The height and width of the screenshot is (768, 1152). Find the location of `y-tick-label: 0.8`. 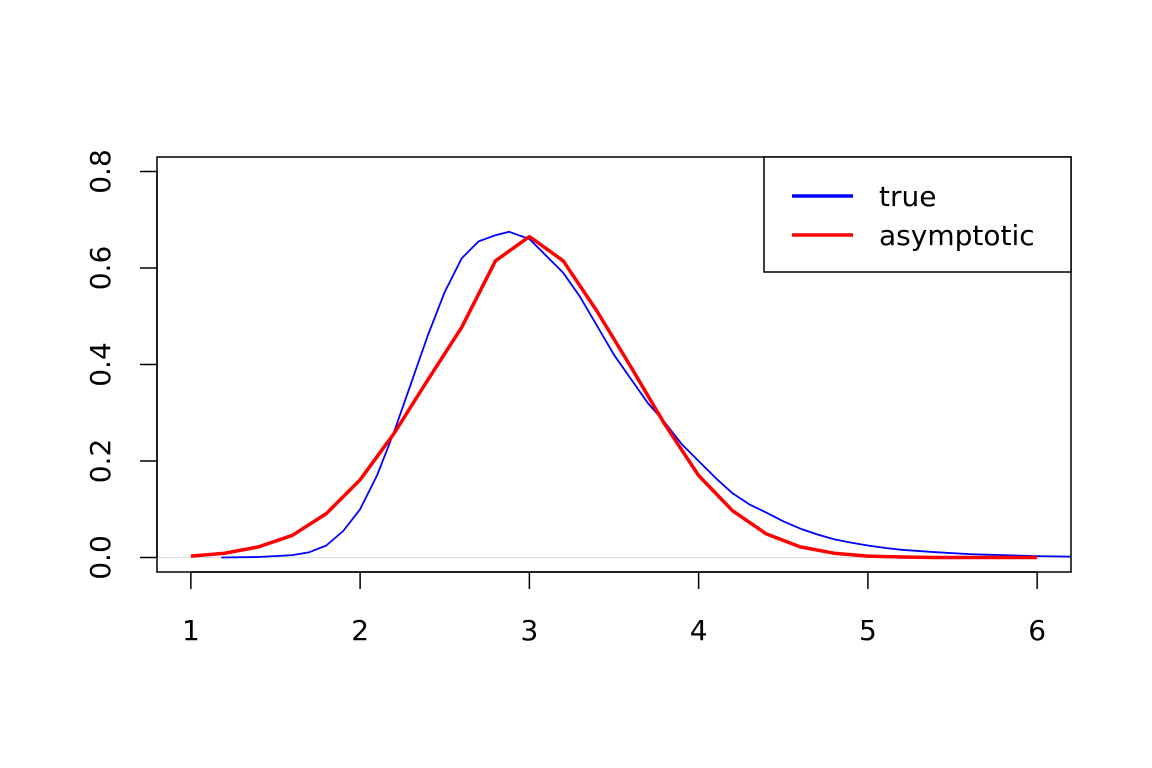

y-tick-label: 0.8 is located at coordinates (100, 171).